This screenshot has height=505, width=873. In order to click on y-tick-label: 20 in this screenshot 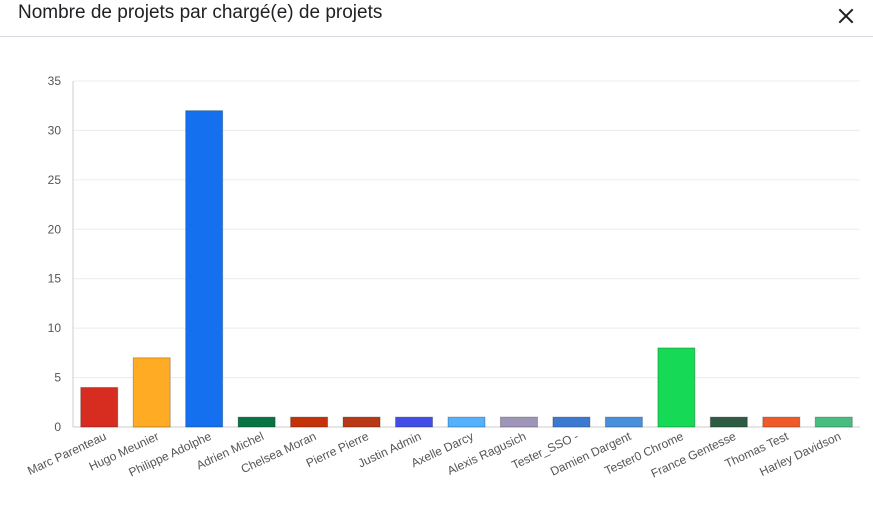, I will do `click(55, 229)`.